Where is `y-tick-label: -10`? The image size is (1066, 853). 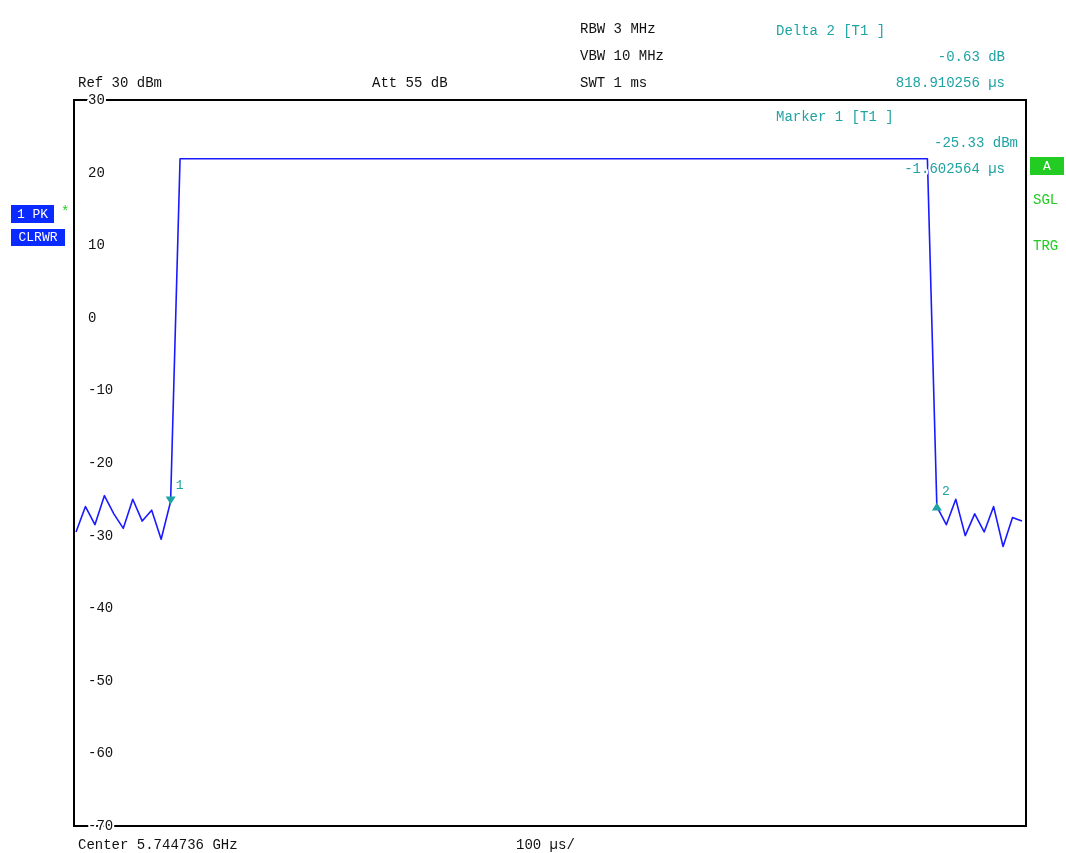 y-tick-label: -10 is located at coordinates (101, 390).